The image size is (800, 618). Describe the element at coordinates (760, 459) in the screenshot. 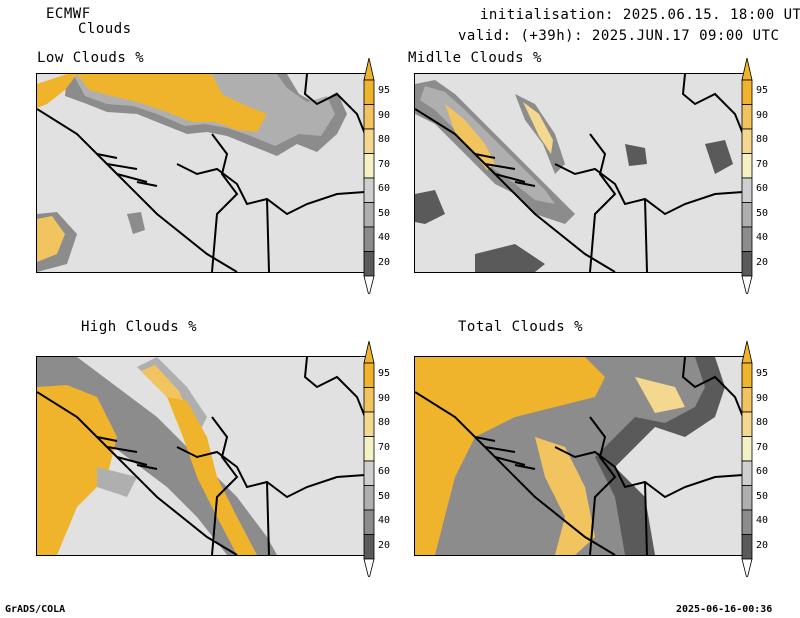

I see `colorbar-total: 95 90 80 70 60 50 40 20` at that location.